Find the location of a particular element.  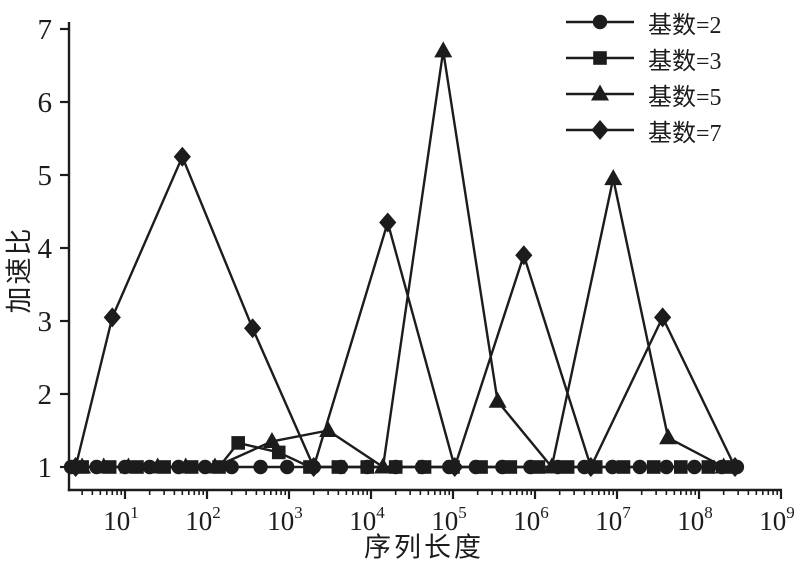

y-tick-label: 7 is located at coordinates (45, 30).